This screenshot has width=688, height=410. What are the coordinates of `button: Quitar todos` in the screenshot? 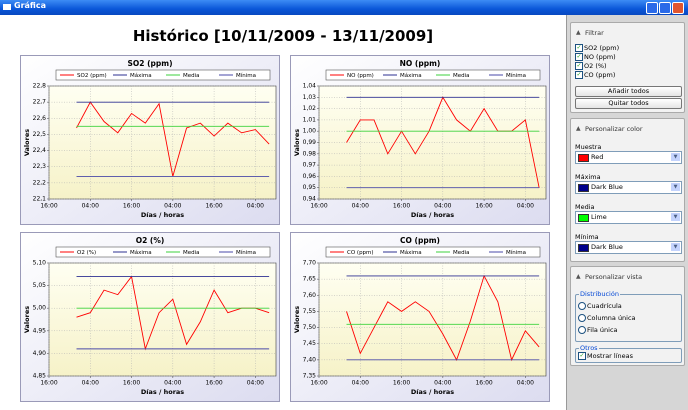 It's located at (628, 103).